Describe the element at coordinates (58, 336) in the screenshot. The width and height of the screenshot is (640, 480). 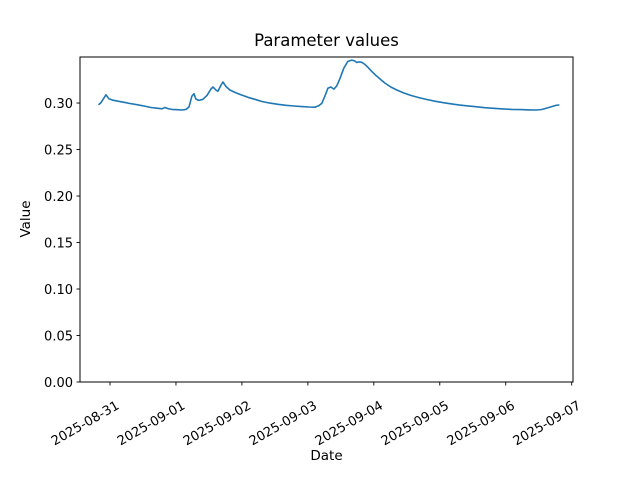
I see `y-tick-label: 0.05` at that location.